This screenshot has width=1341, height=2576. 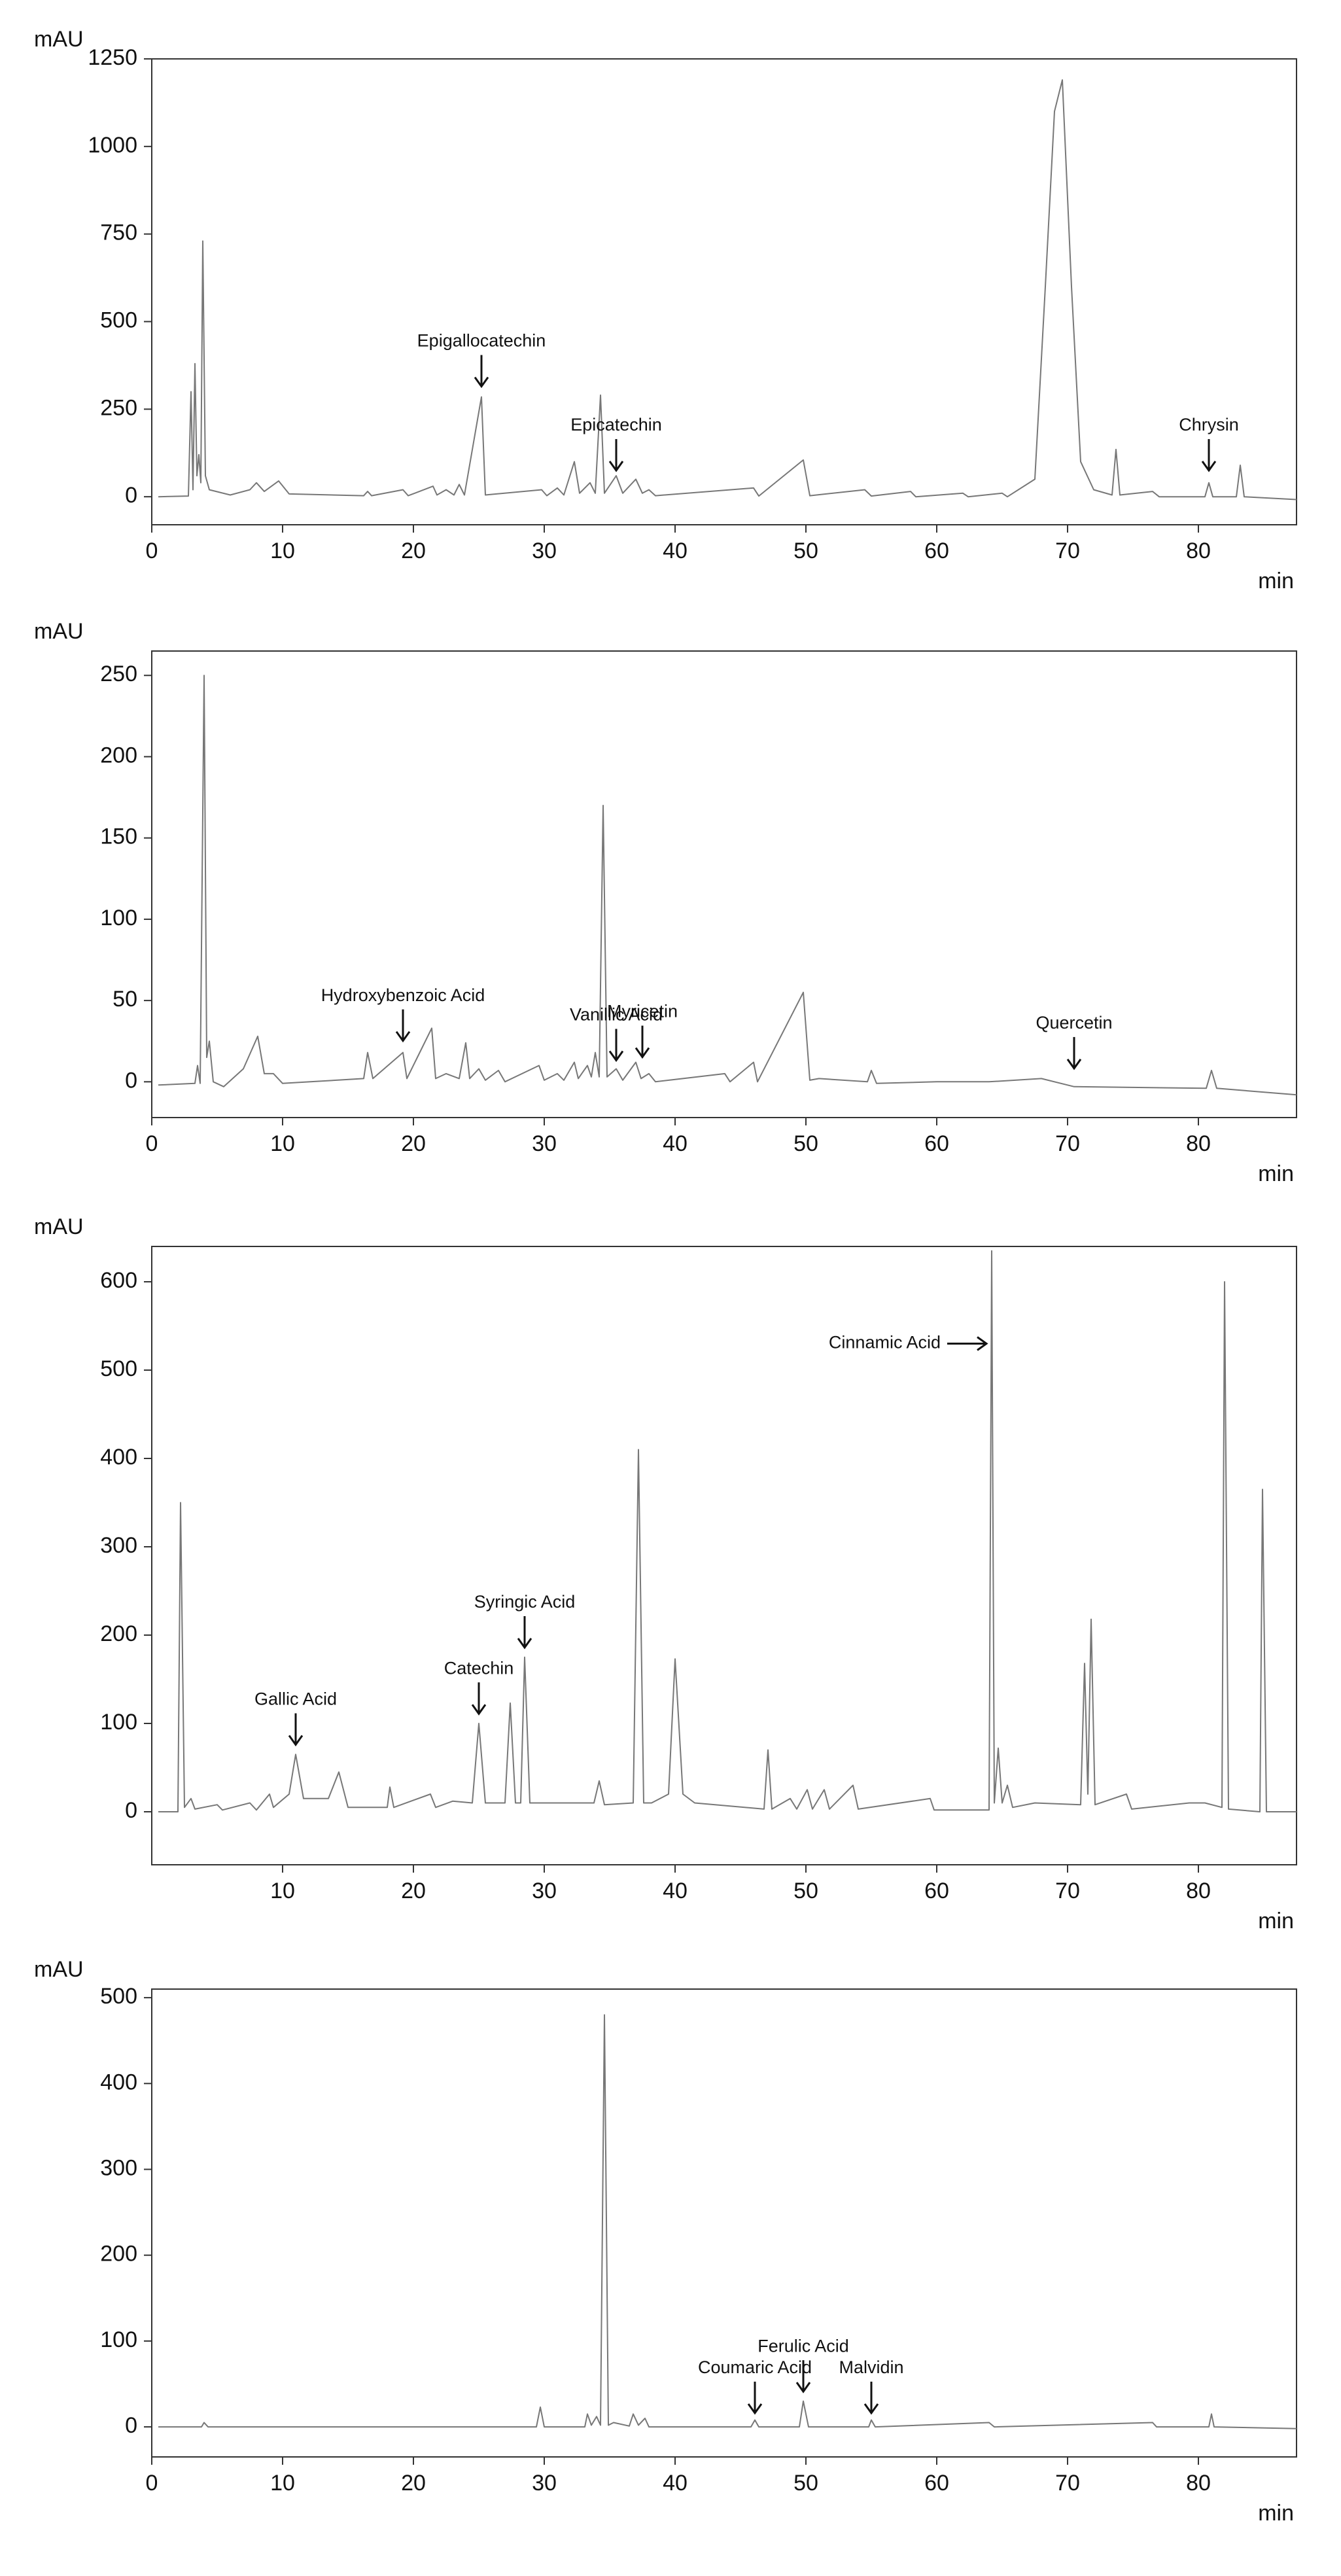 What do you see at coordinates (871, 2367) in the screenshot?
I see `annotation-label: Malvidin` at bounding box center [871, 2367].